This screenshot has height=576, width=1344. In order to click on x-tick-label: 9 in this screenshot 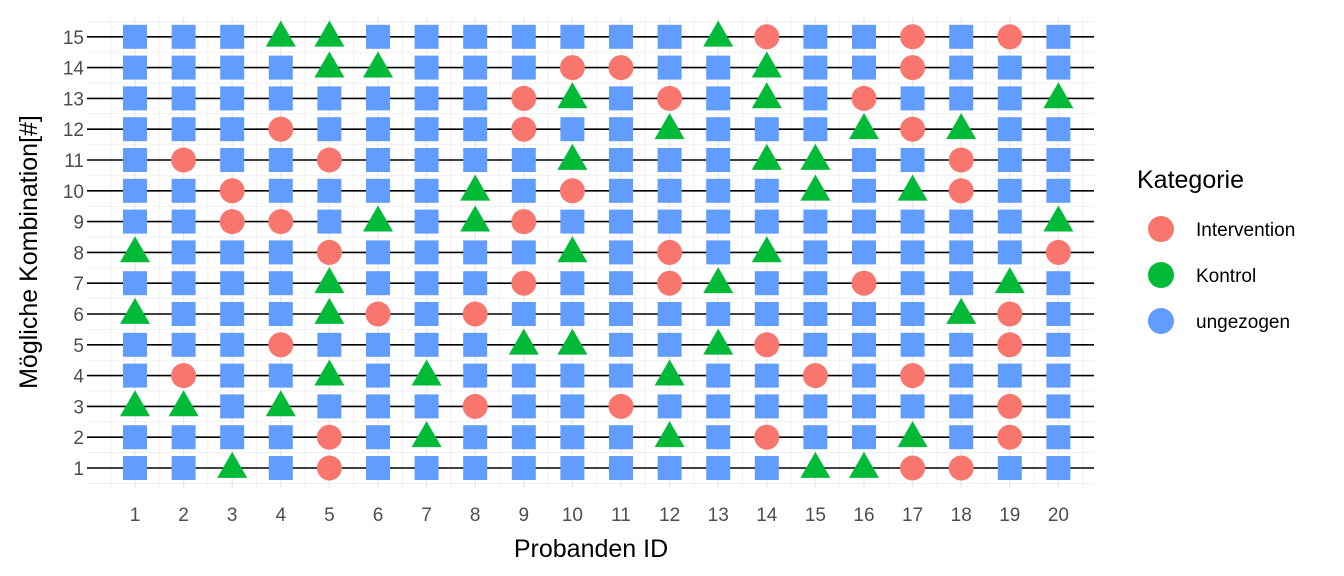, I will do `click(524, 515)`.